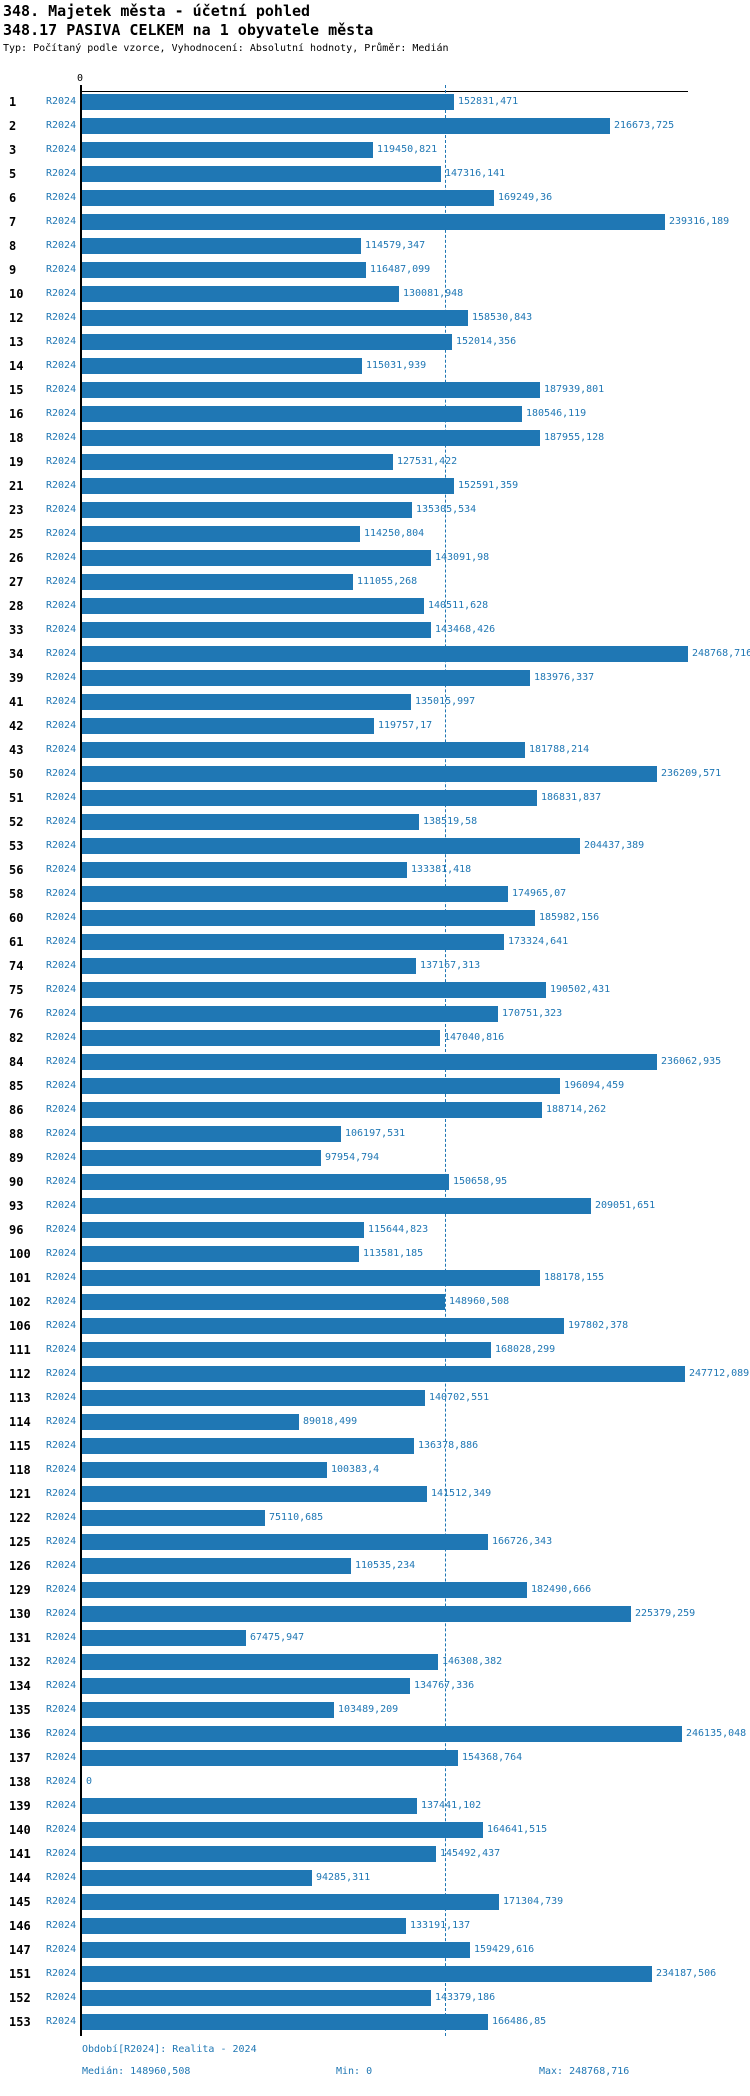  What do you see at coordinates (480, 1181) in the screenshot?
I see `bar-value-label: 150658,95` at bounding box center [480, 1181].